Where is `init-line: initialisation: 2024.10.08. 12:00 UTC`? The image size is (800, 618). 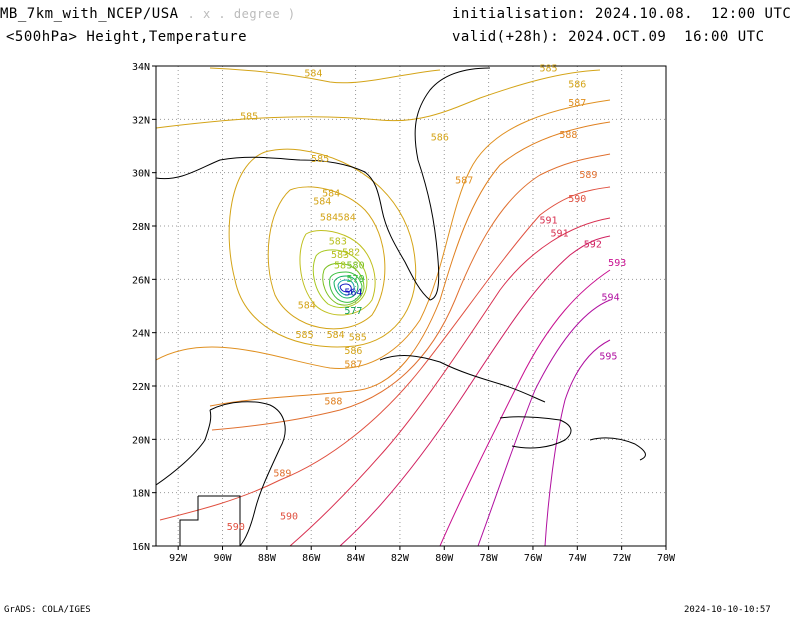 init-line: initialisation: 2024.10.08. 12:00 UTC is located at coordinates (621, 14).